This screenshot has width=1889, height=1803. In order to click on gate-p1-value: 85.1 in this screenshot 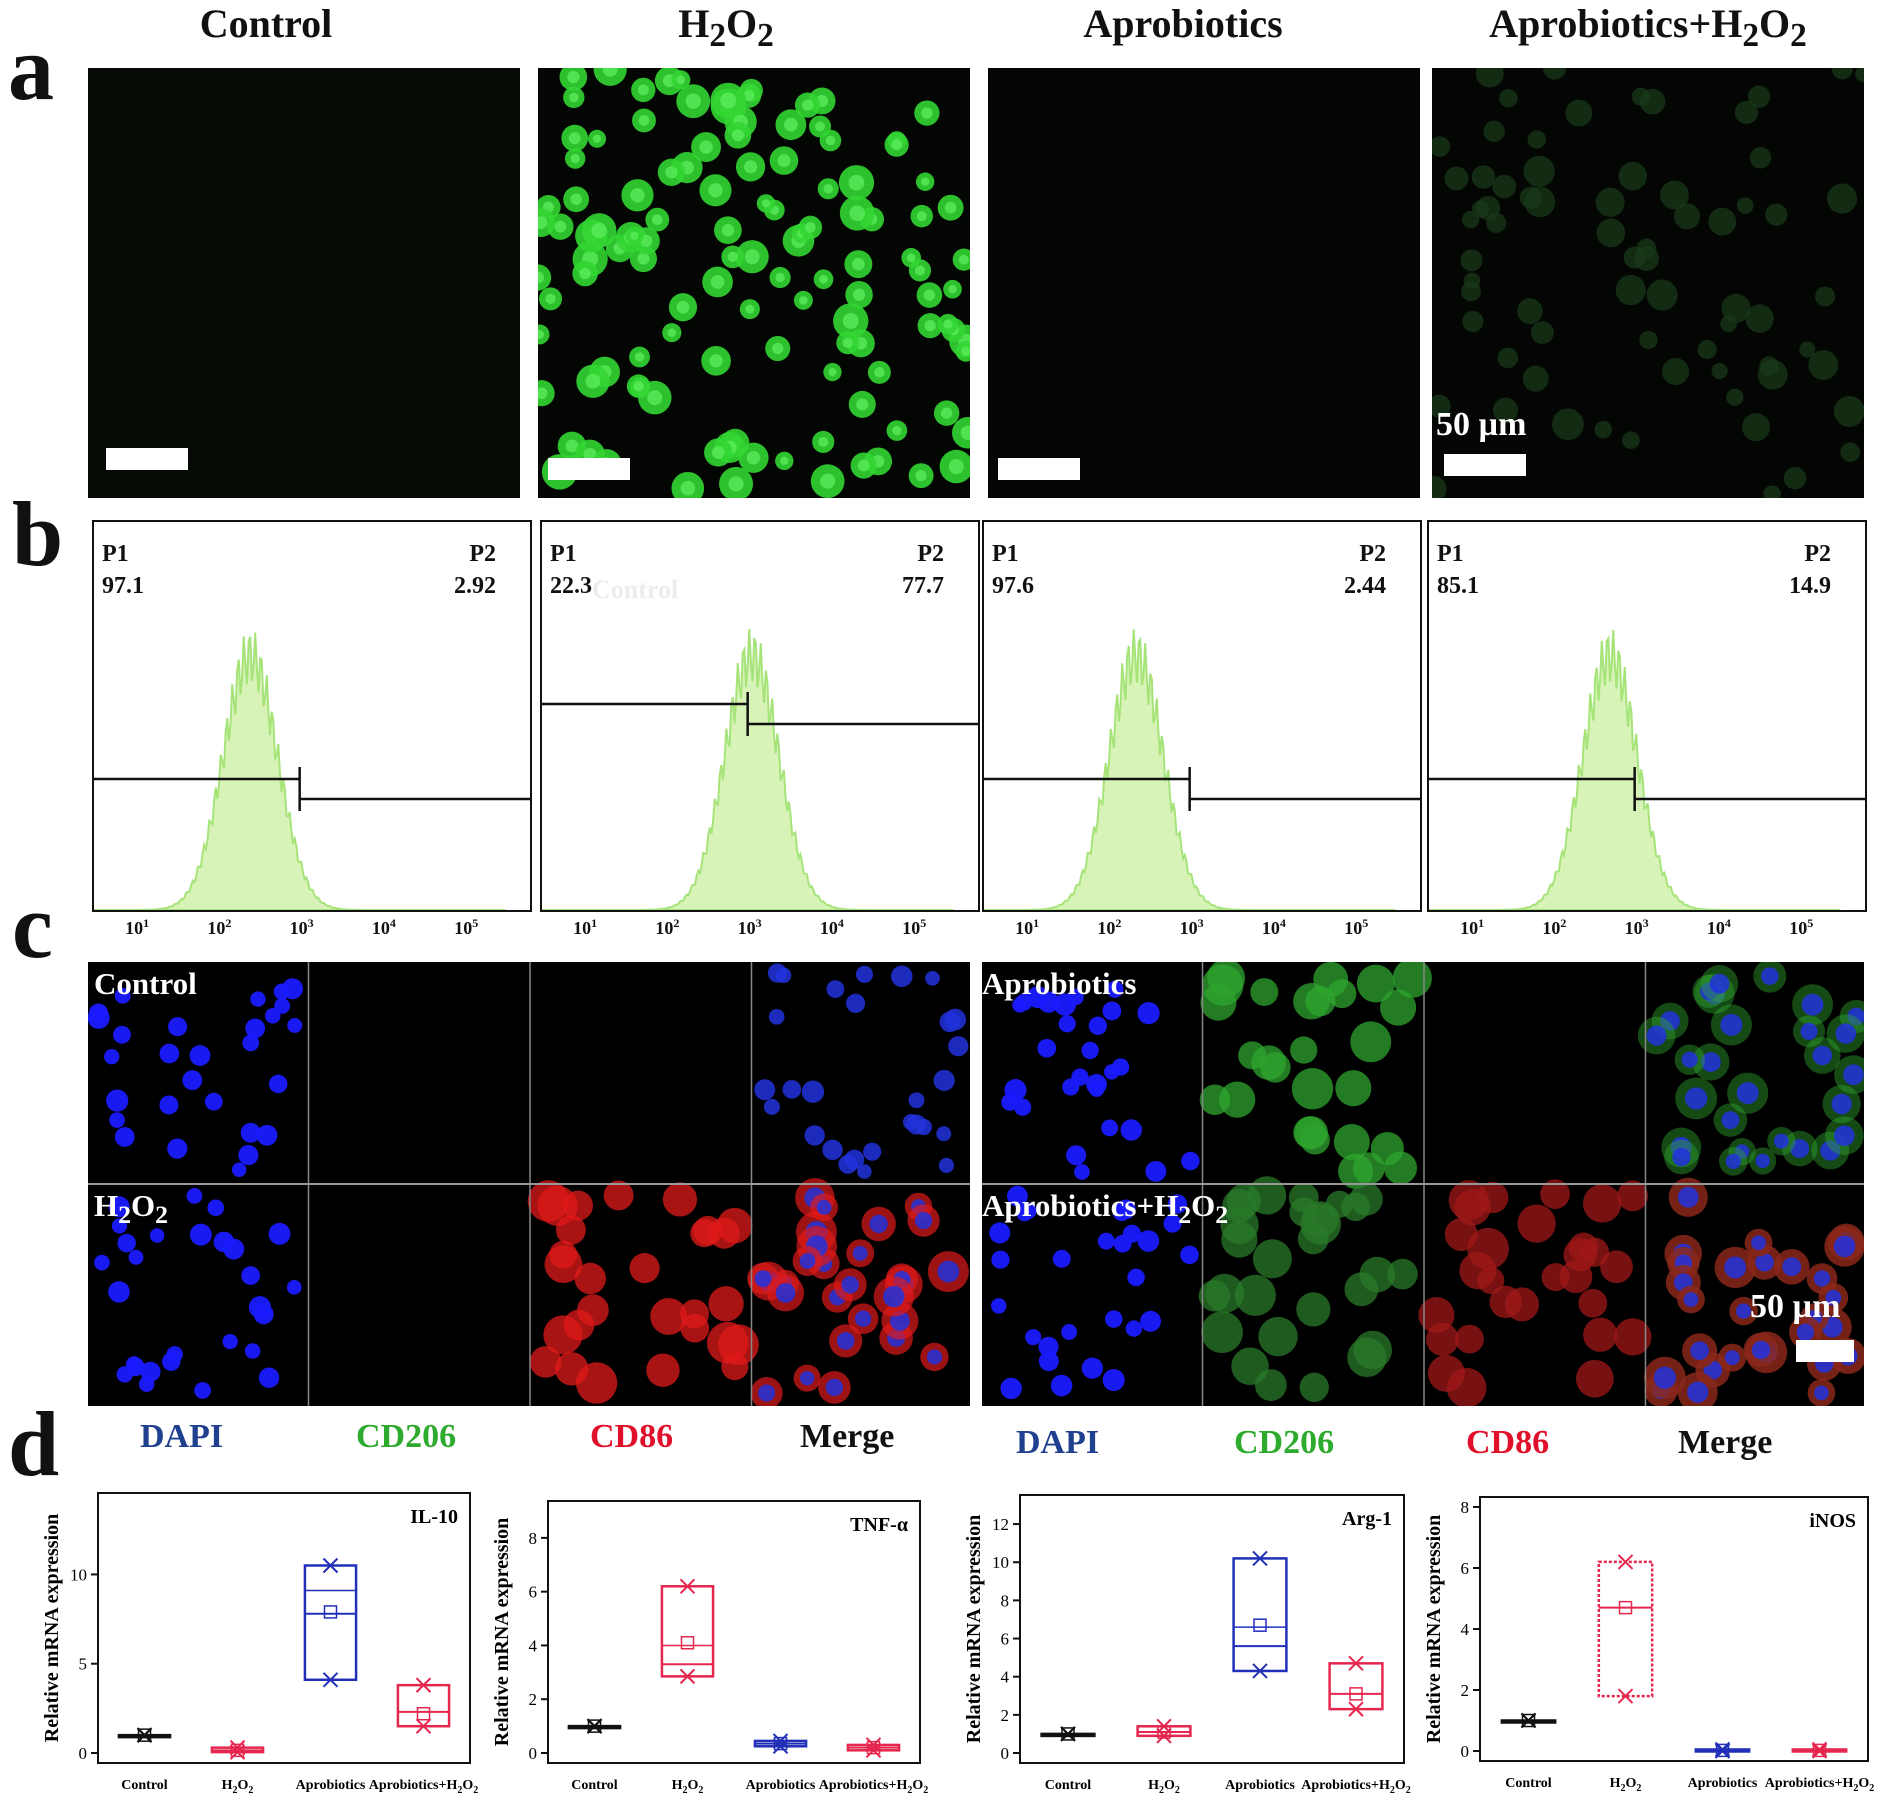, I will do `click(1458, 586)`.